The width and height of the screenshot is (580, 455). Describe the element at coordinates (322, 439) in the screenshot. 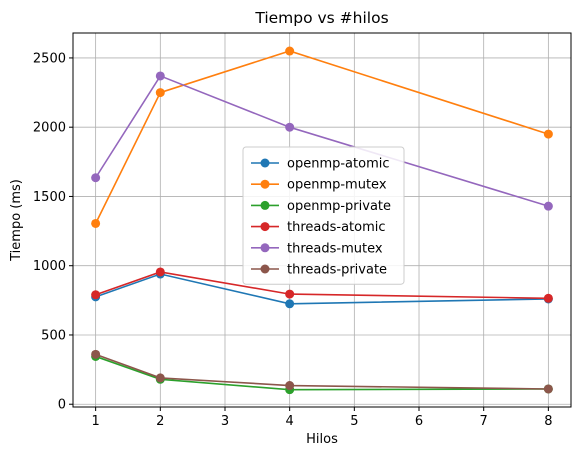

I see `x-axis-title: Hilos` at that location.